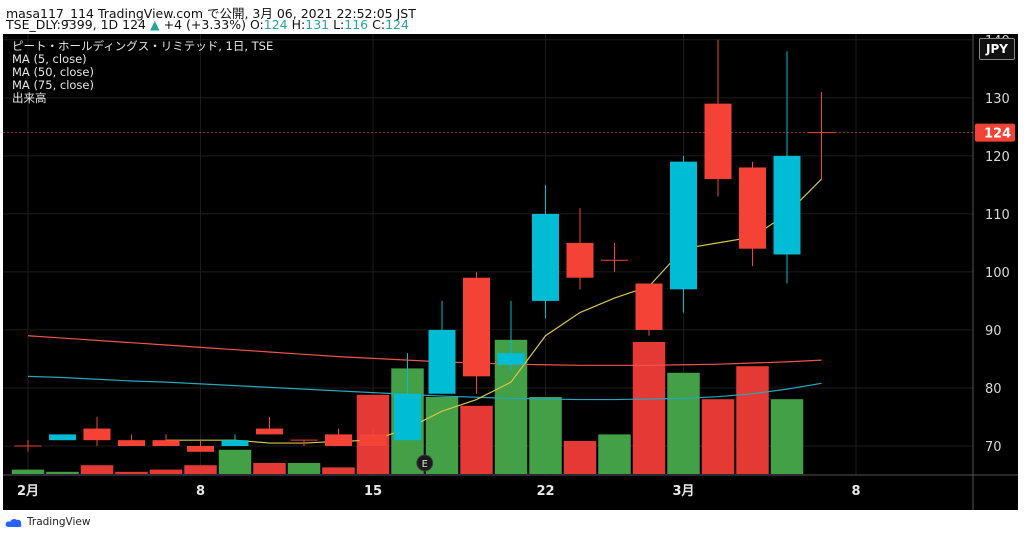  I want to click on high-value: 131, so click(317, 24).